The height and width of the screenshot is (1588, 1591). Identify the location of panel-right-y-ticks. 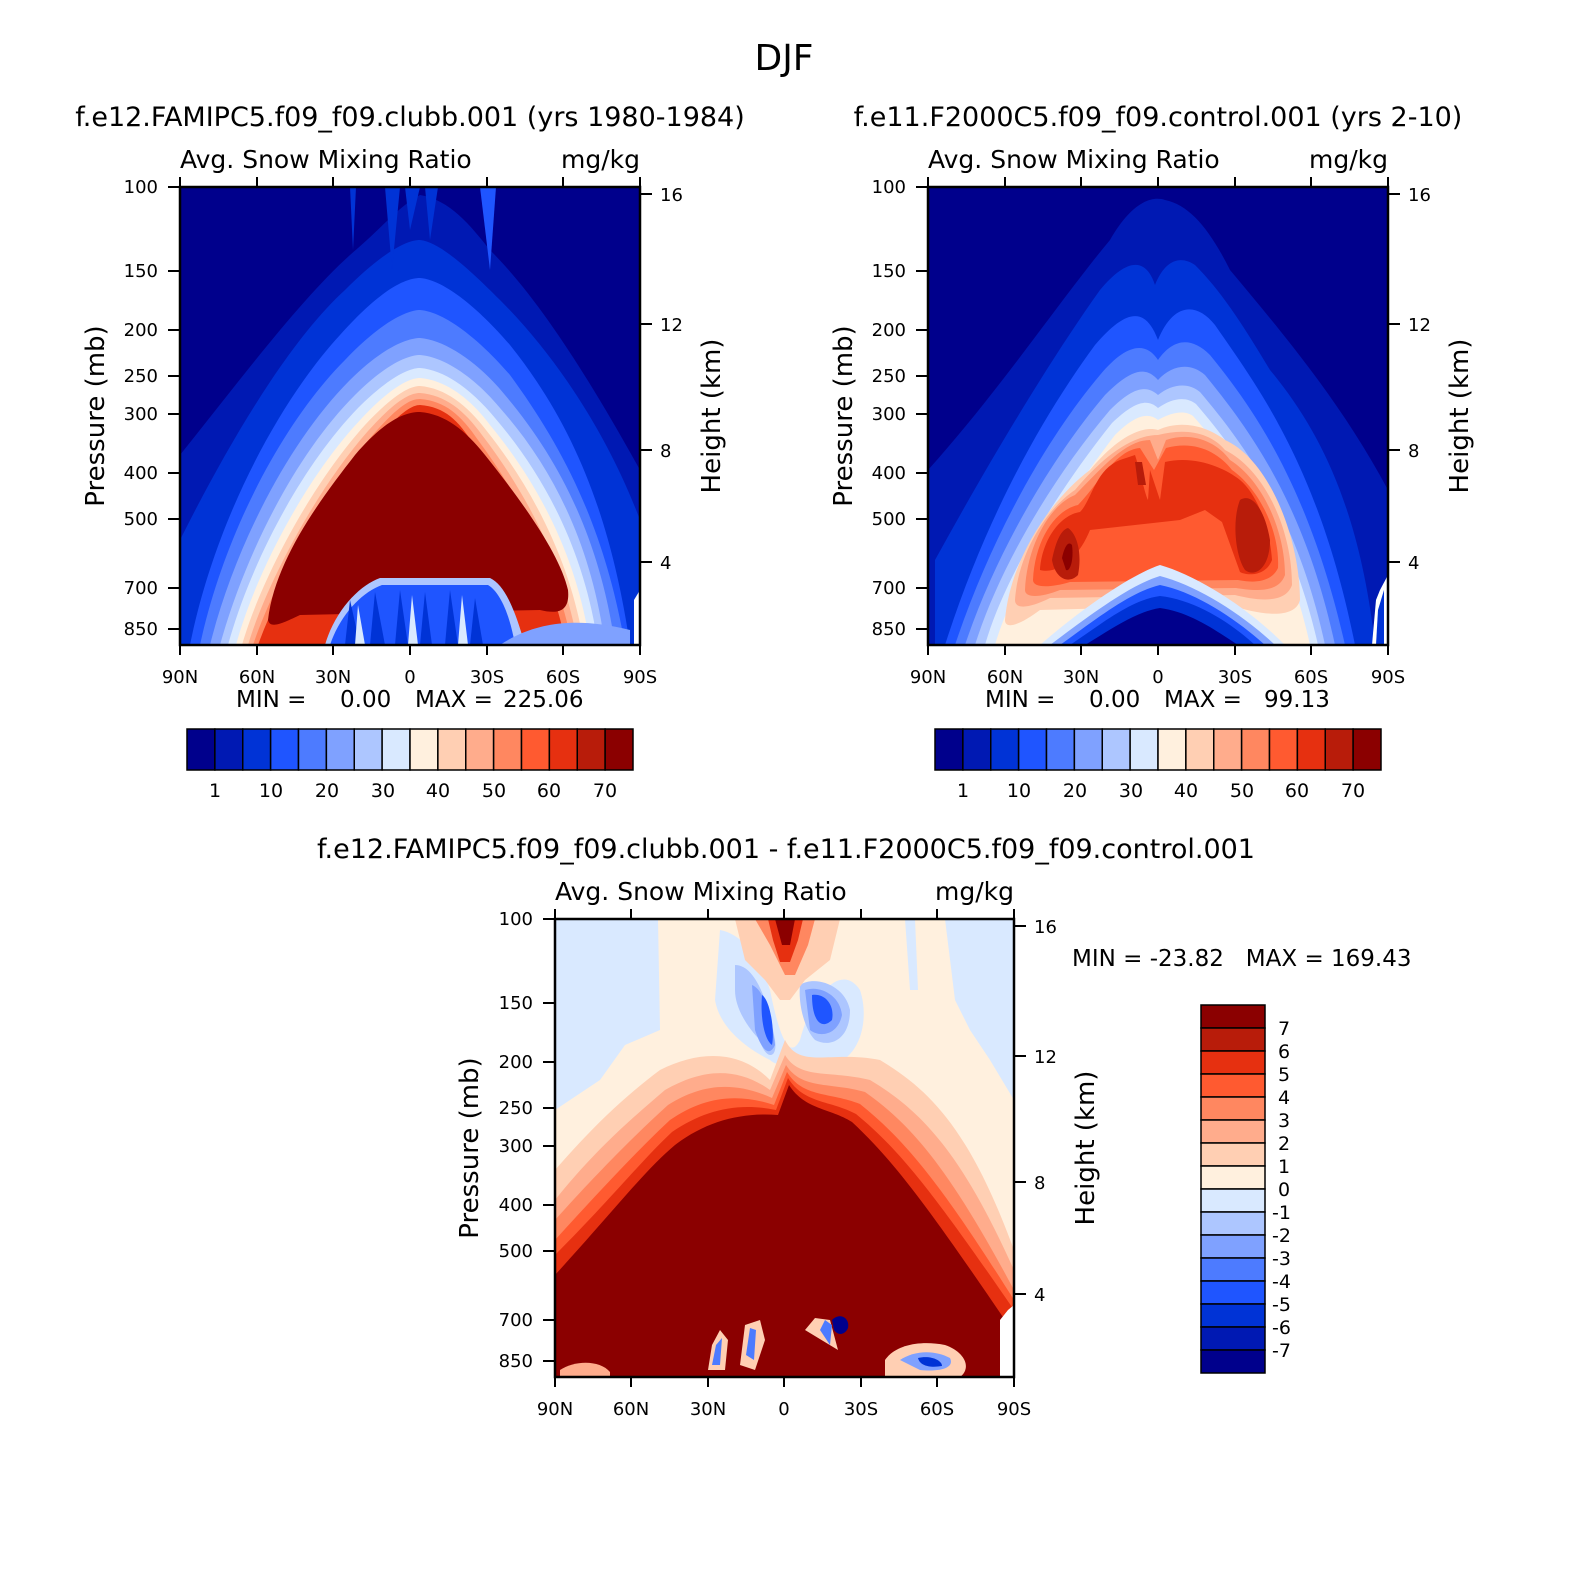
(1158, 408).